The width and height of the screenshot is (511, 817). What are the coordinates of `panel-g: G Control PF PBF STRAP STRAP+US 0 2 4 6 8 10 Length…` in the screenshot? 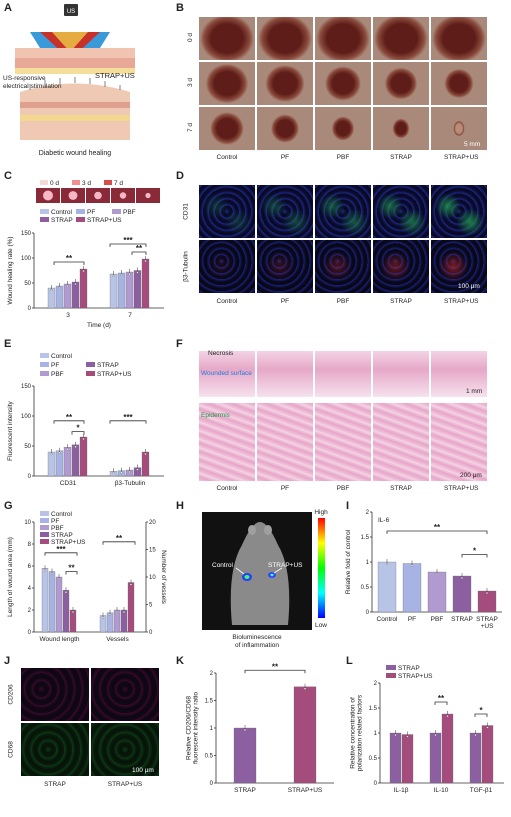 It's located at (85, 575).